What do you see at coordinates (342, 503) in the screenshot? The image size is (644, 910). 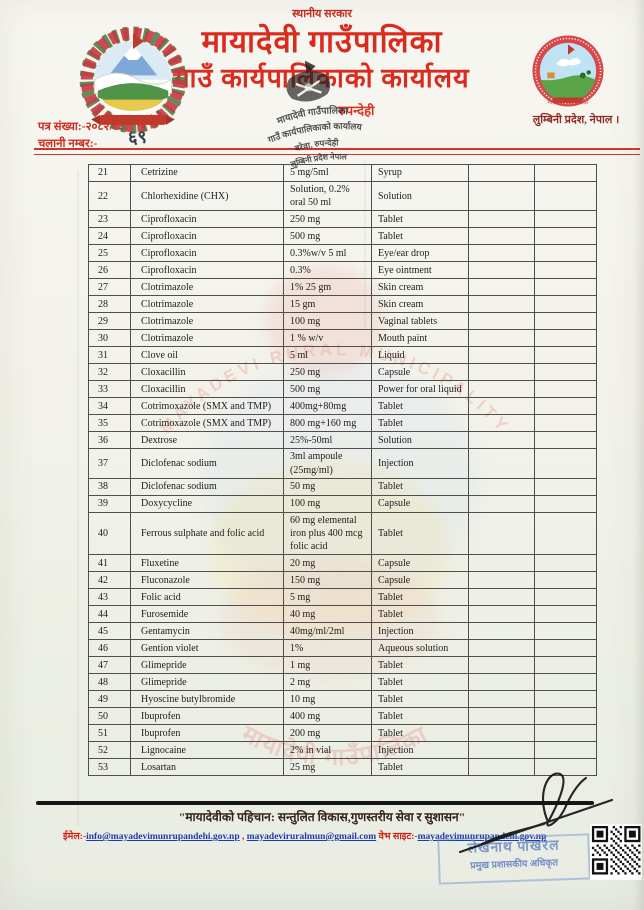 I see `table-row: 39 Doxycycline 100 mg Capsule` at bounding box center [342, 503].